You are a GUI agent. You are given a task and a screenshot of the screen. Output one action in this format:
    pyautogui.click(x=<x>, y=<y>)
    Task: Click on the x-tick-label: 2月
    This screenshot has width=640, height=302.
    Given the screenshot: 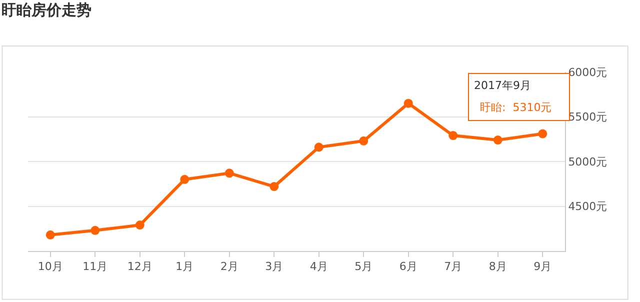 What is the action you would take?
    pyautogui.click(x=229, y=267)
    